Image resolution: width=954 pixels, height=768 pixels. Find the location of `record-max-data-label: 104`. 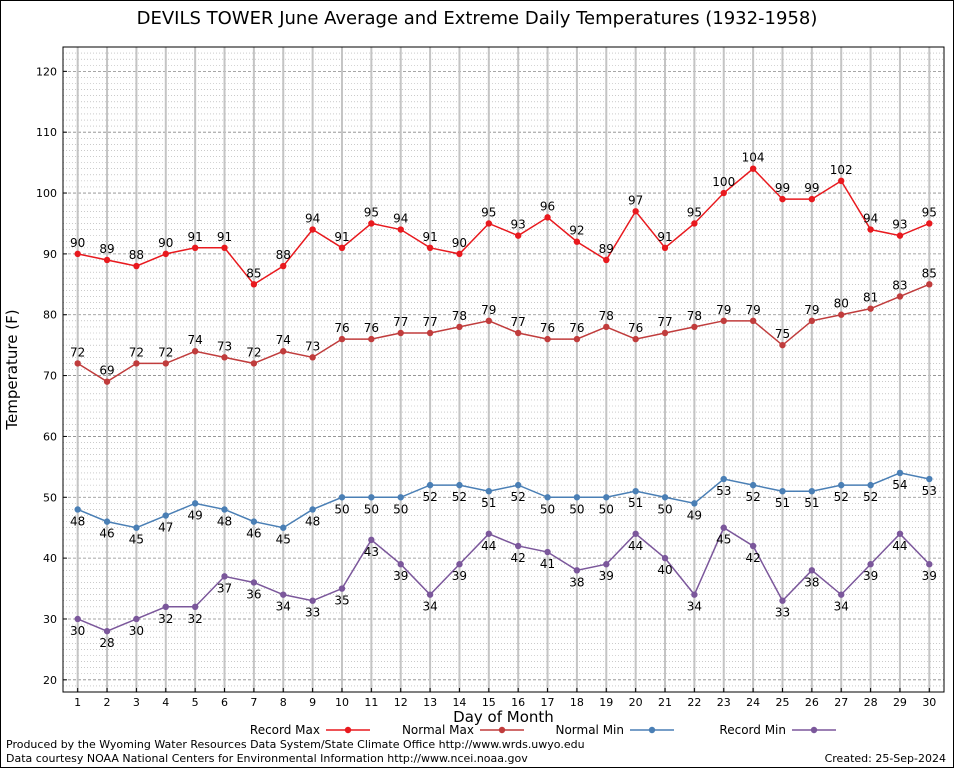

record-max-data-label: 104 is located at coordinates (753, 158).